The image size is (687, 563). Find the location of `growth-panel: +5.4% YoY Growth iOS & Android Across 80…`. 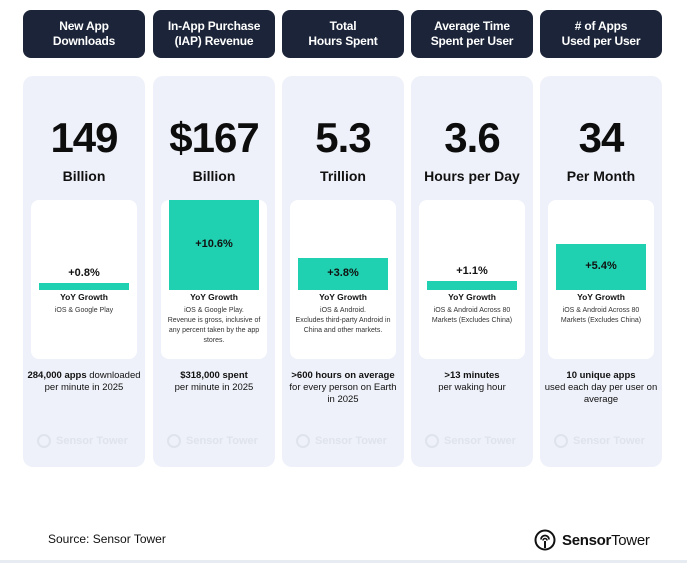

growth-panel: +5.4% YoY Growth iOS & Android Across 80… is located at coordinates (601, 279).